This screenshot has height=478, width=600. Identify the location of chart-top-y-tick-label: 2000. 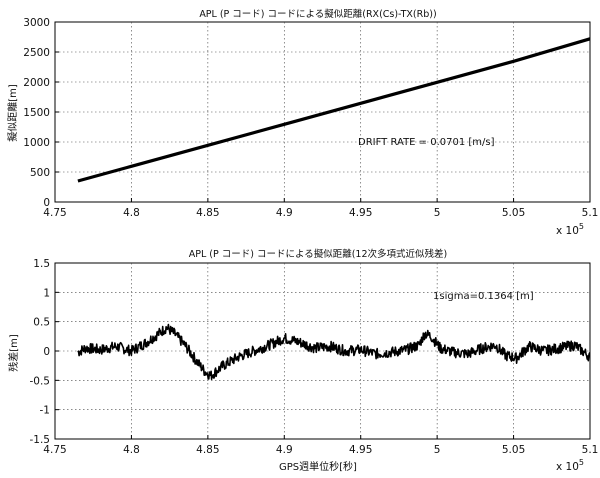
(36, 83).